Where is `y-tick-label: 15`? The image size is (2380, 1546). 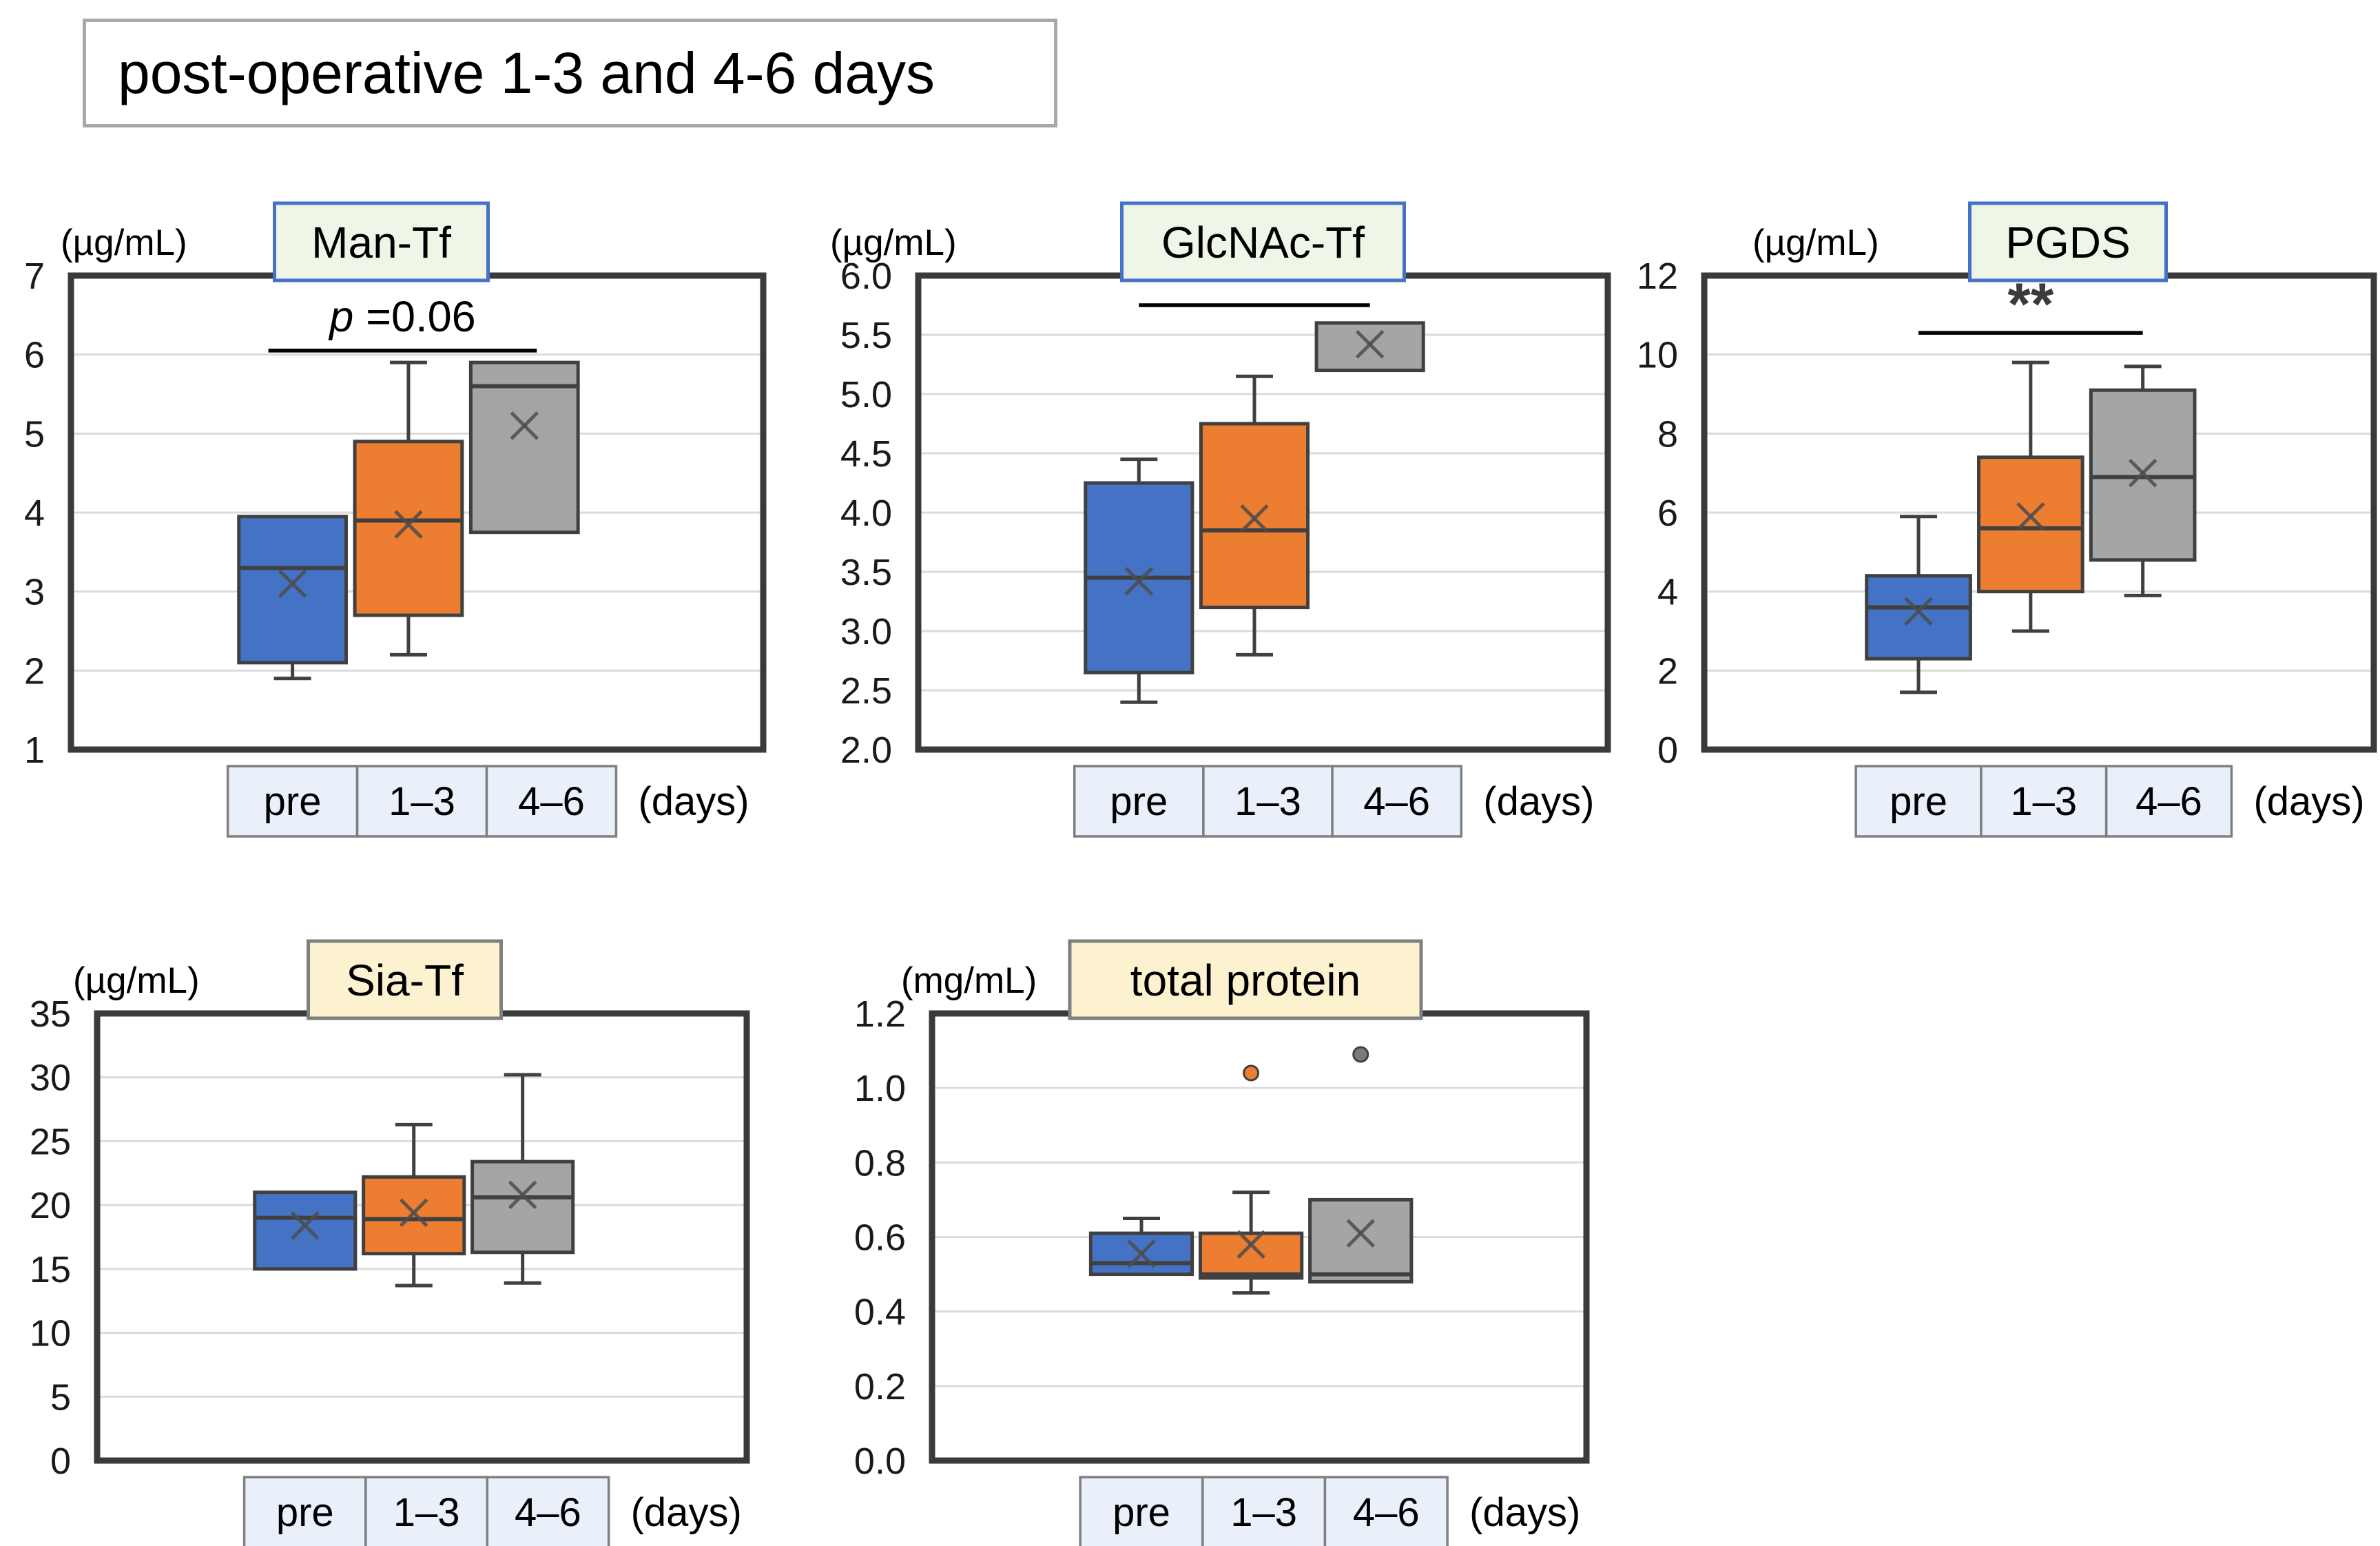 y-tick-label: 15 is located at coordinates (50, 1269).